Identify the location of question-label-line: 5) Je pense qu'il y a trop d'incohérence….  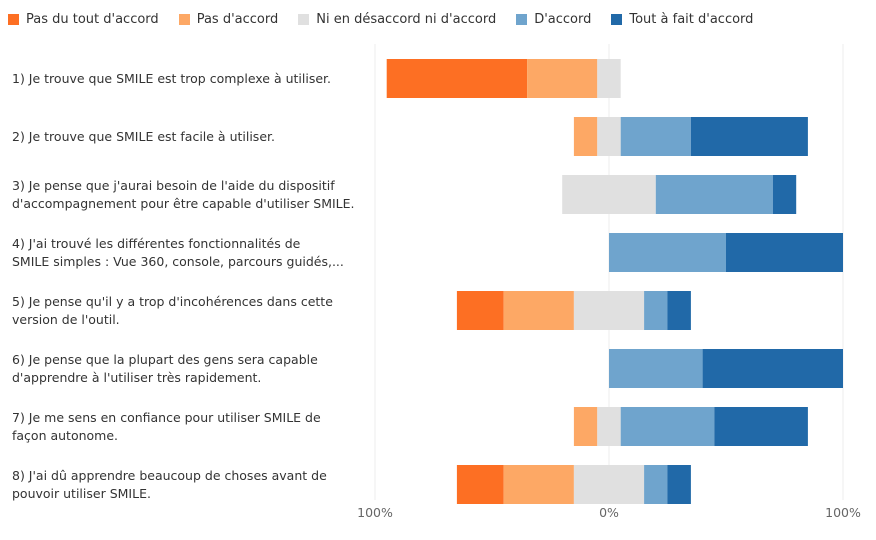
(172, 301).